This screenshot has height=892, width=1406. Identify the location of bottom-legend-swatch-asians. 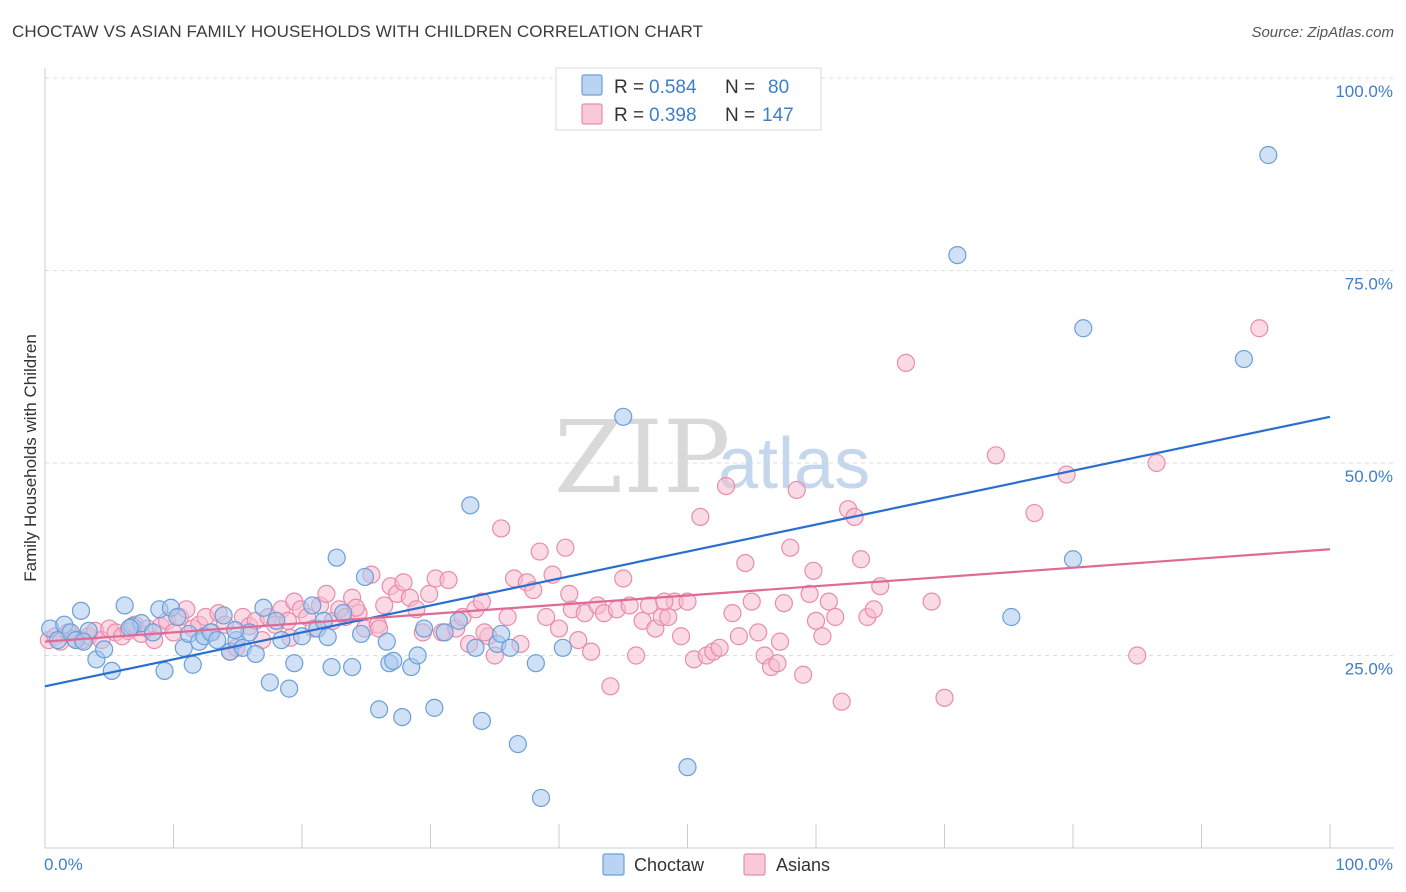
(754, 864).